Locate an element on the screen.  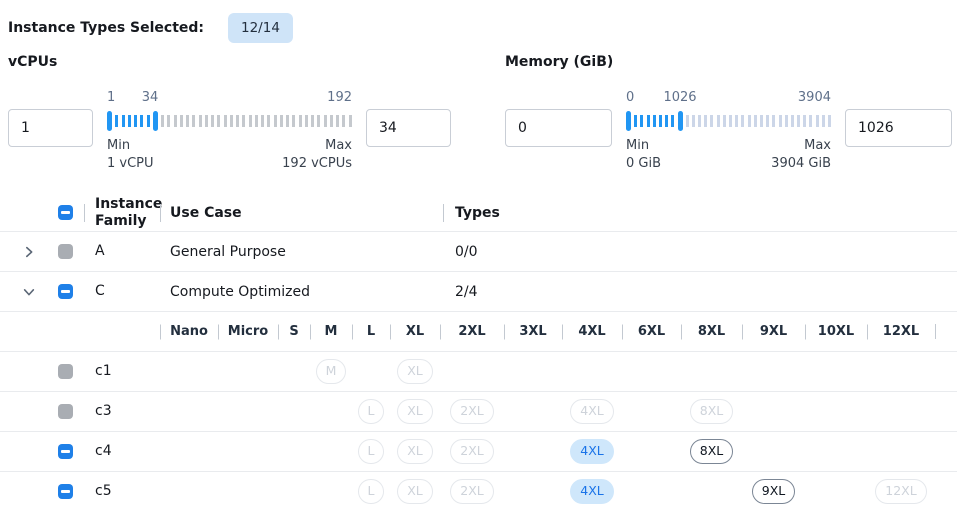
max-detail: 3904 GiB is located at coordinates (801, 163).